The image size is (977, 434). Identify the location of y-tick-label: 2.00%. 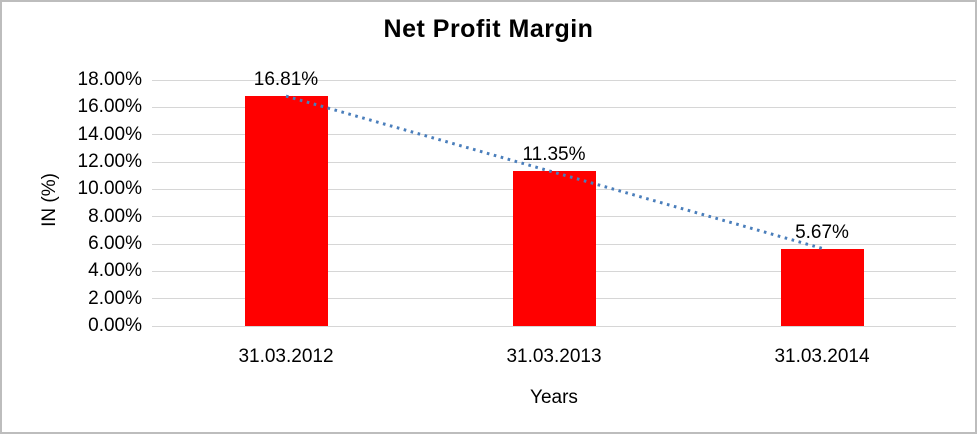
(115, 298).